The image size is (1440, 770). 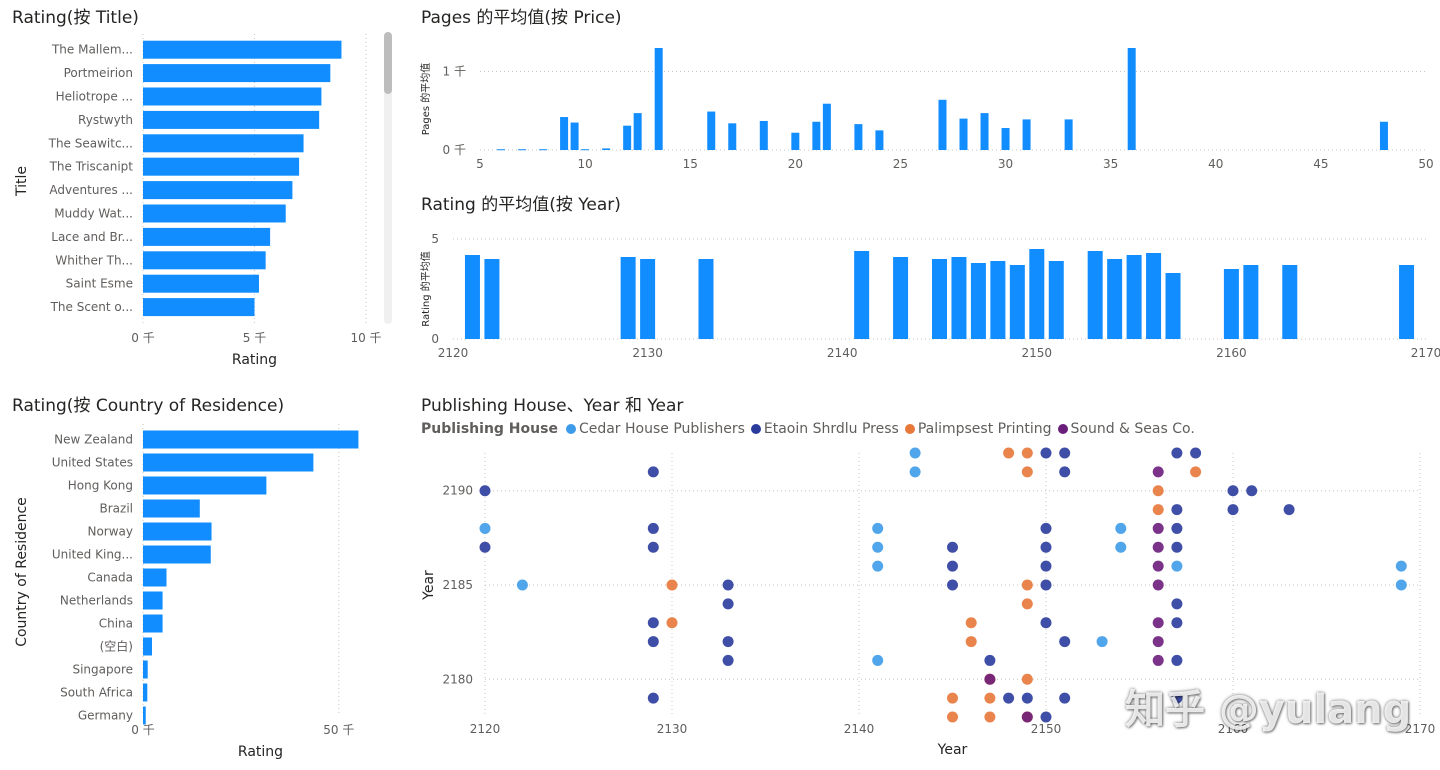 What do you see at coordinates (388, 63) in the screenshot?
I see `scrollbar-thumb` at bounding box center [388, 63].